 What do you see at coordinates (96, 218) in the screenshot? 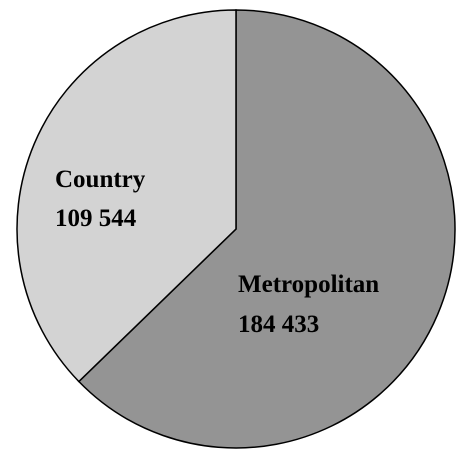
I see `slice-value-country: 109 544` at bounding box center [96, 218].